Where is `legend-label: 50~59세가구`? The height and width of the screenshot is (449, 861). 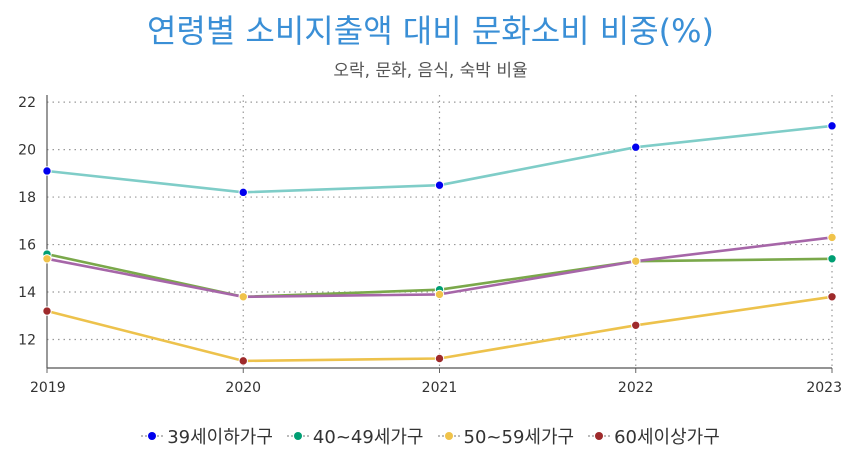
legend-label: 50~59세가구 is located at coordinates (519, 437).